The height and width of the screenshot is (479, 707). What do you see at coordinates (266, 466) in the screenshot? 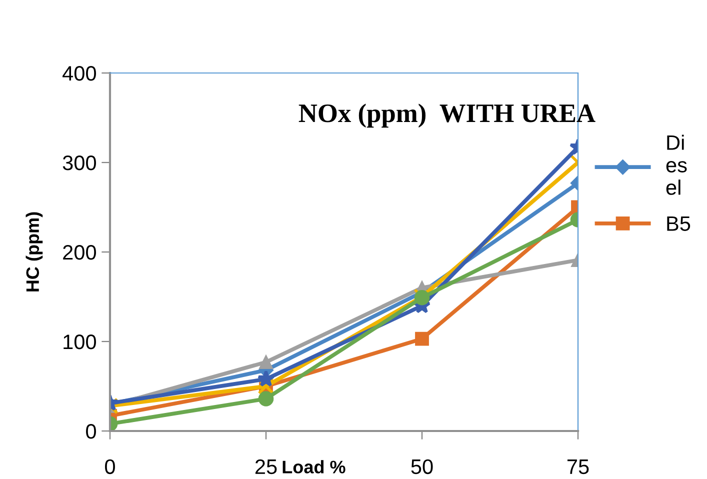
I see `x-tick-label: 25` at bounding box center [266, 466].